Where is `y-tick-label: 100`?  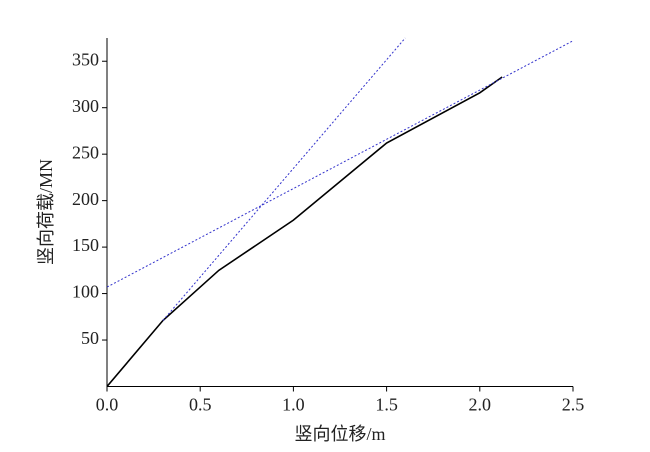 y-tick-label: 100 is located at coordinates (85, 292).